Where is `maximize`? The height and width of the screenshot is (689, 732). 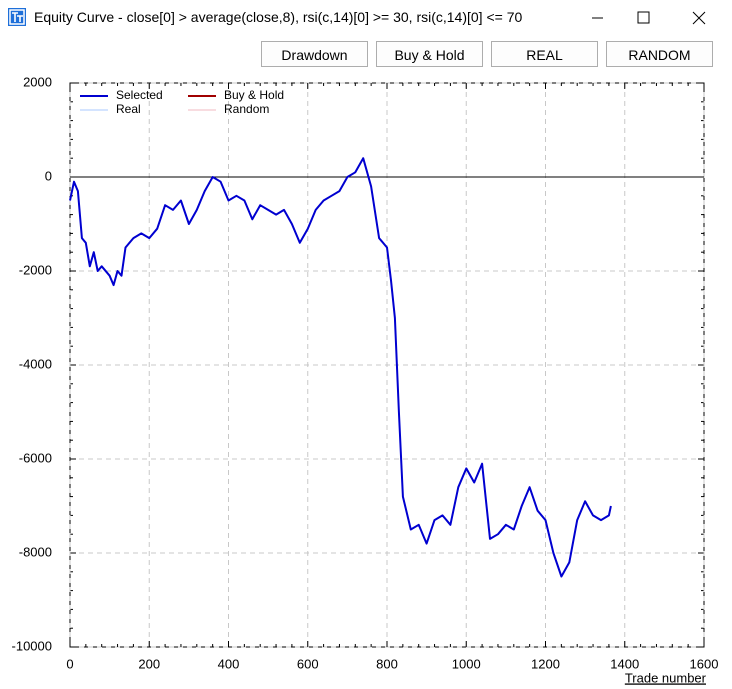
maximize is located at coordinates (643, 17).